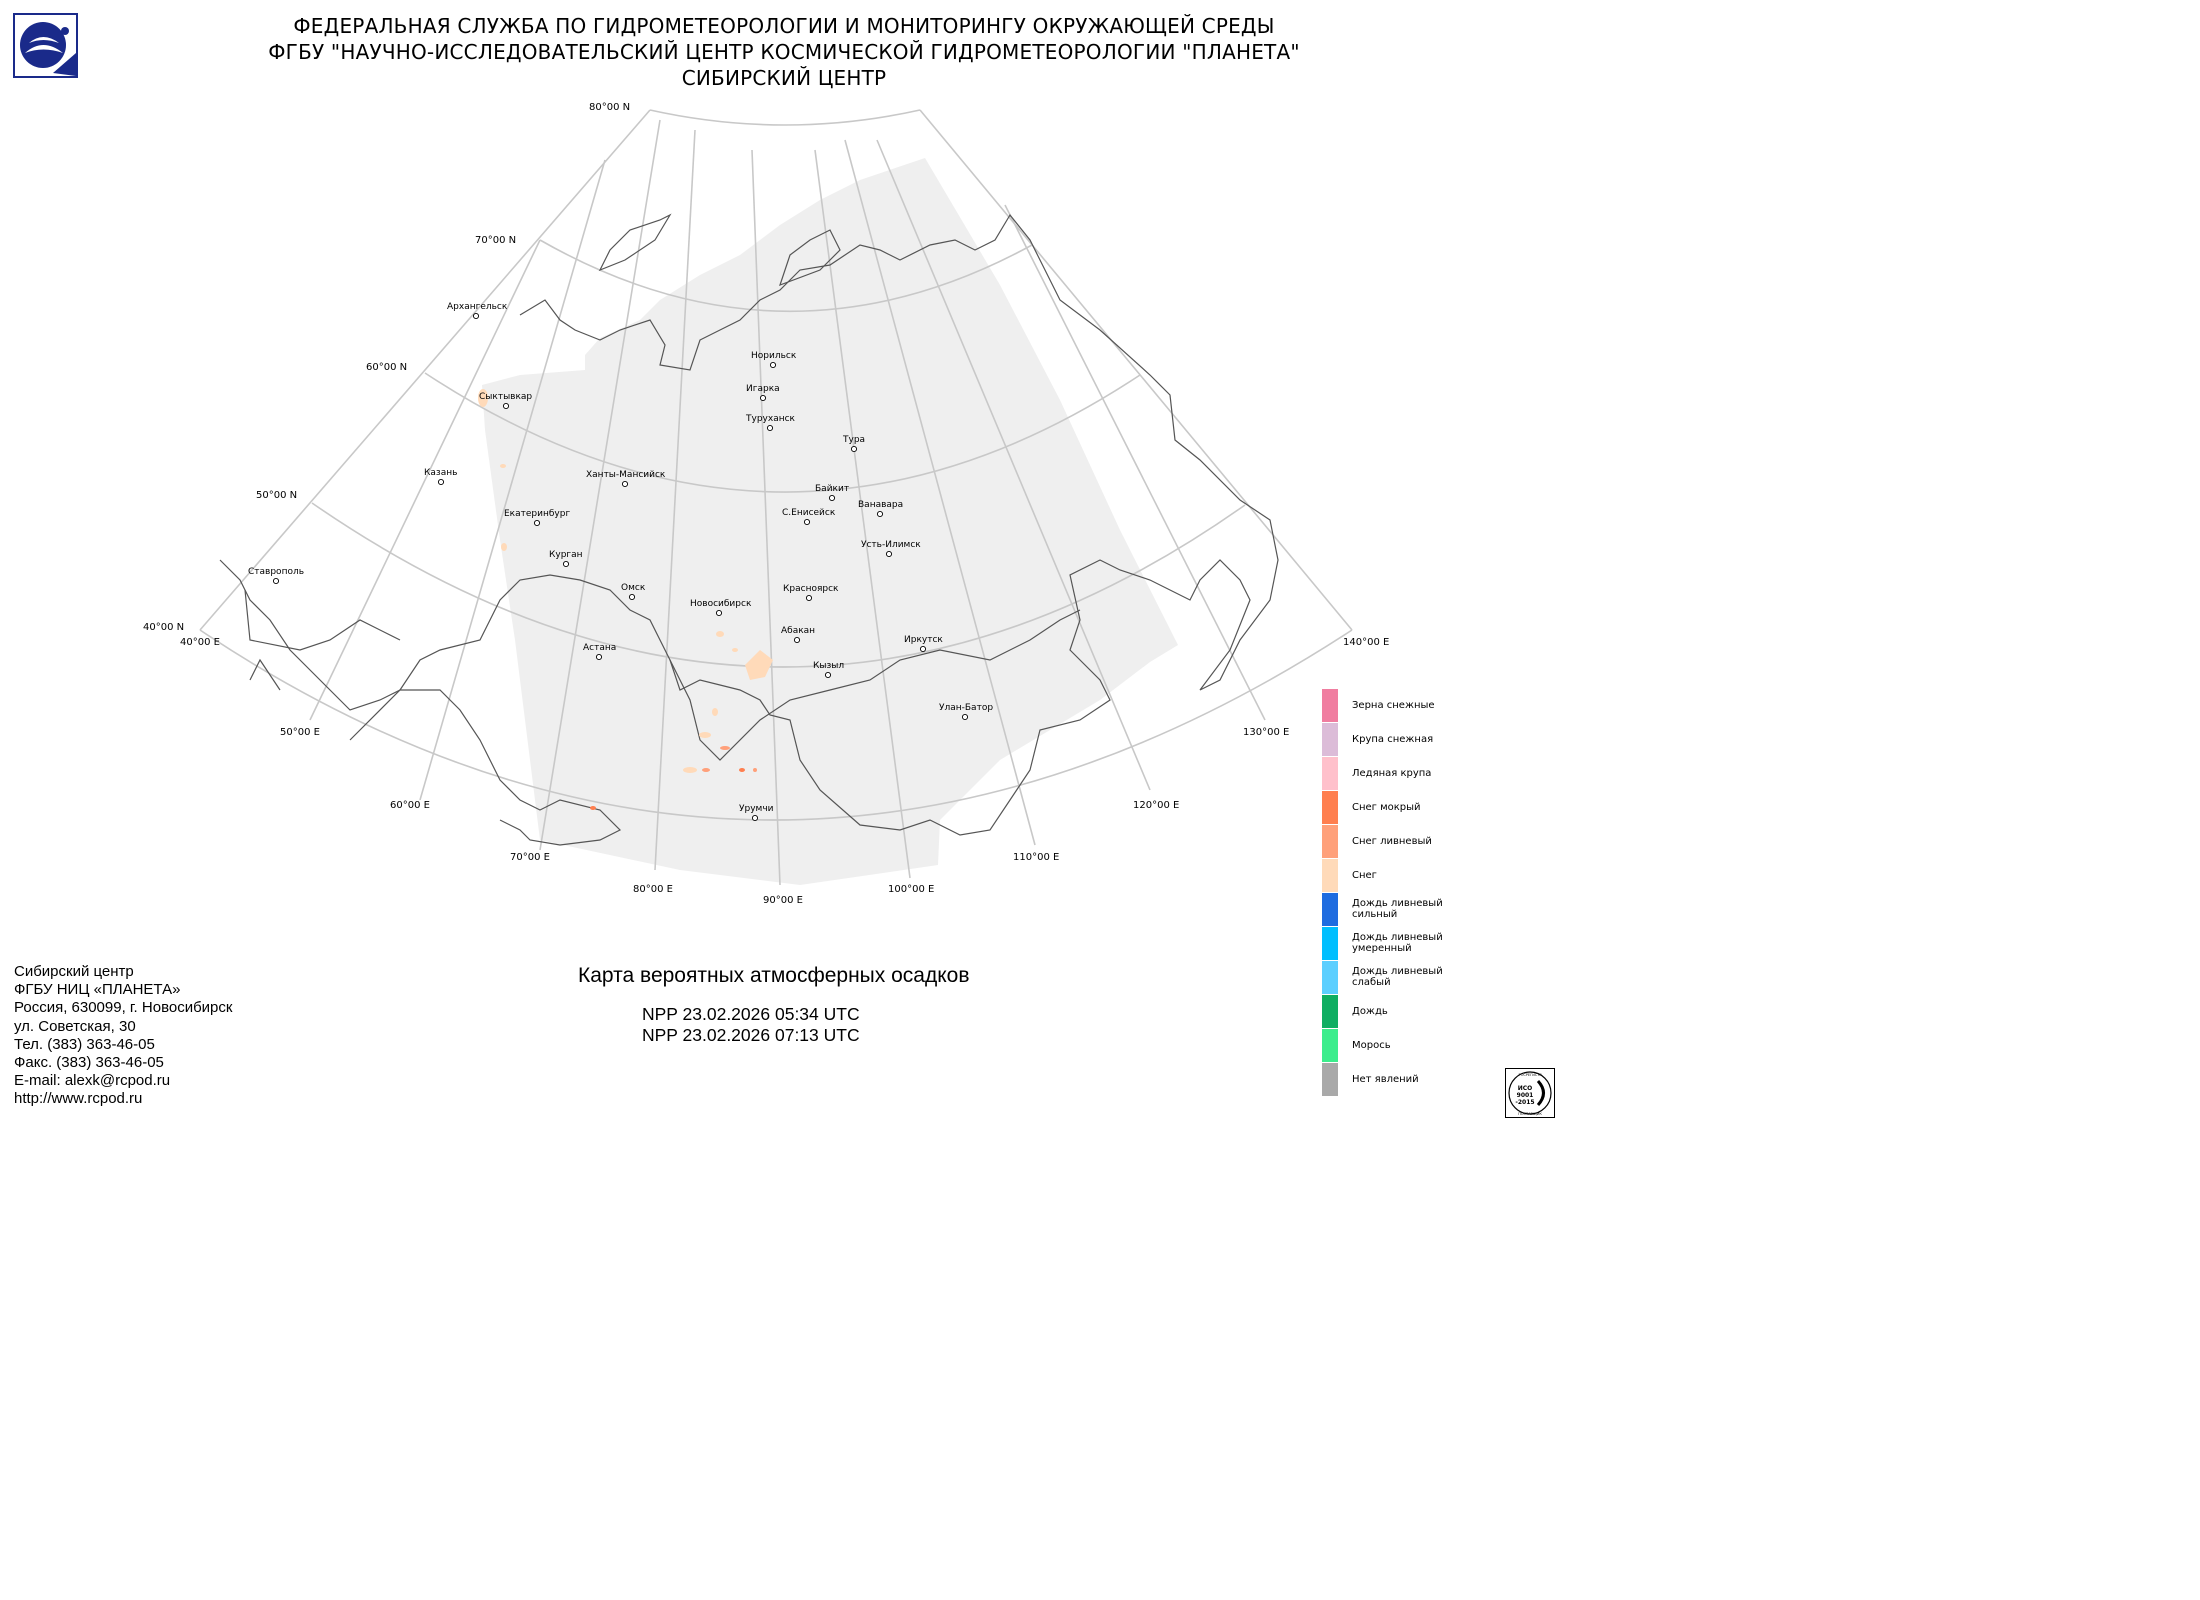 The height and width of the screenshot is (1600, 2200). I want to click on city-label-khanty-mansiysk: Ханты-Мансийск, so click(626, 475).